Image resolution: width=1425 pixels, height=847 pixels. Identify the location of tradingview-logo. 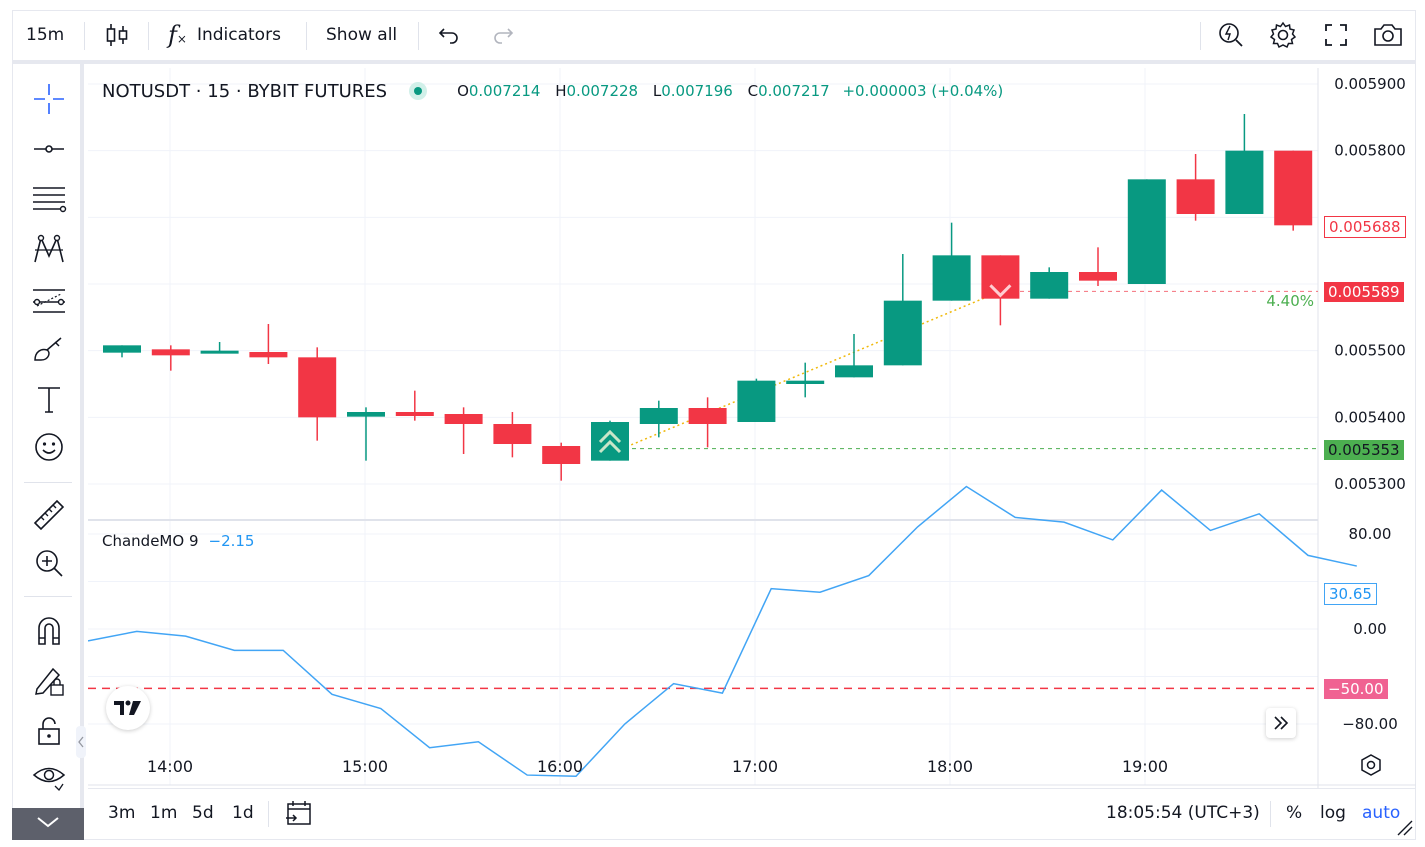
(128, 708).